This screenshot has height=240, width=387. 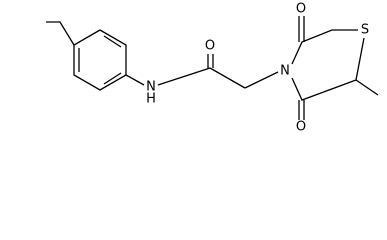 I want to click on ethyl, so click(x=60, y=33).